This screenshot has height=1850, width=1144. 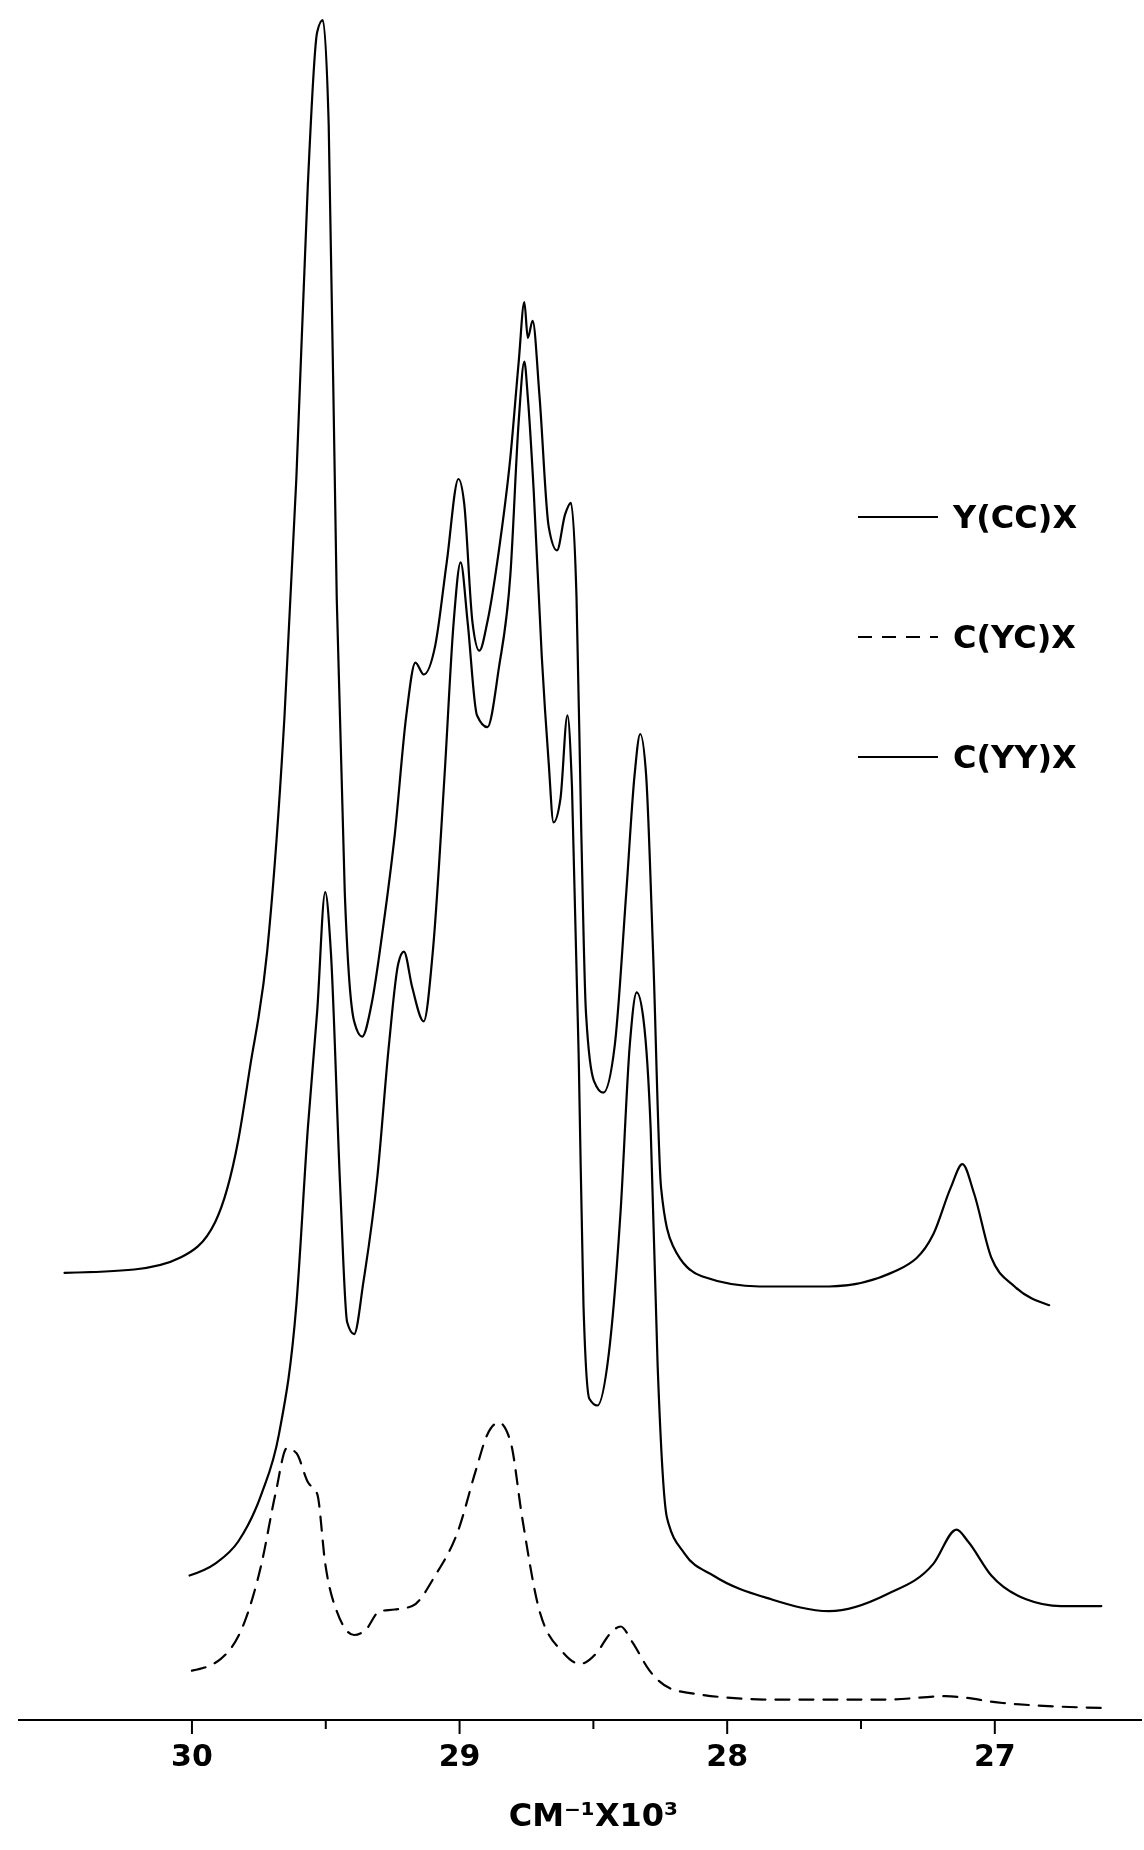 What do you see at coordinates (1015, 757) in the screenshot?
I see `legend-label: C(YY)X` at bounding box center [1015, 757].